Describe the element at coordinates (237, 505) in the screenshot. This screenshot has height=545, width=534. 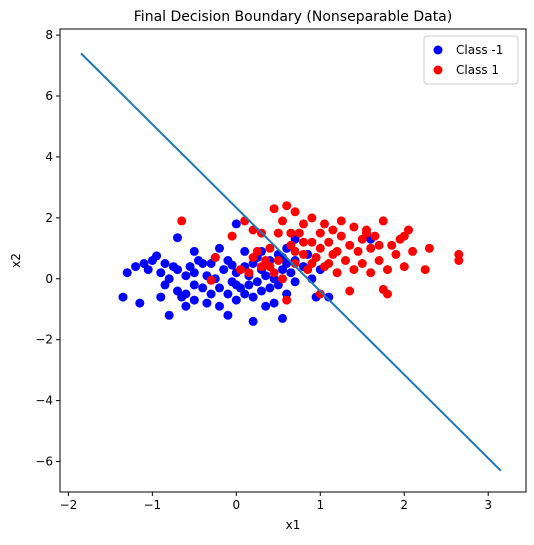
I see `x-tick-label: 0` at that location.